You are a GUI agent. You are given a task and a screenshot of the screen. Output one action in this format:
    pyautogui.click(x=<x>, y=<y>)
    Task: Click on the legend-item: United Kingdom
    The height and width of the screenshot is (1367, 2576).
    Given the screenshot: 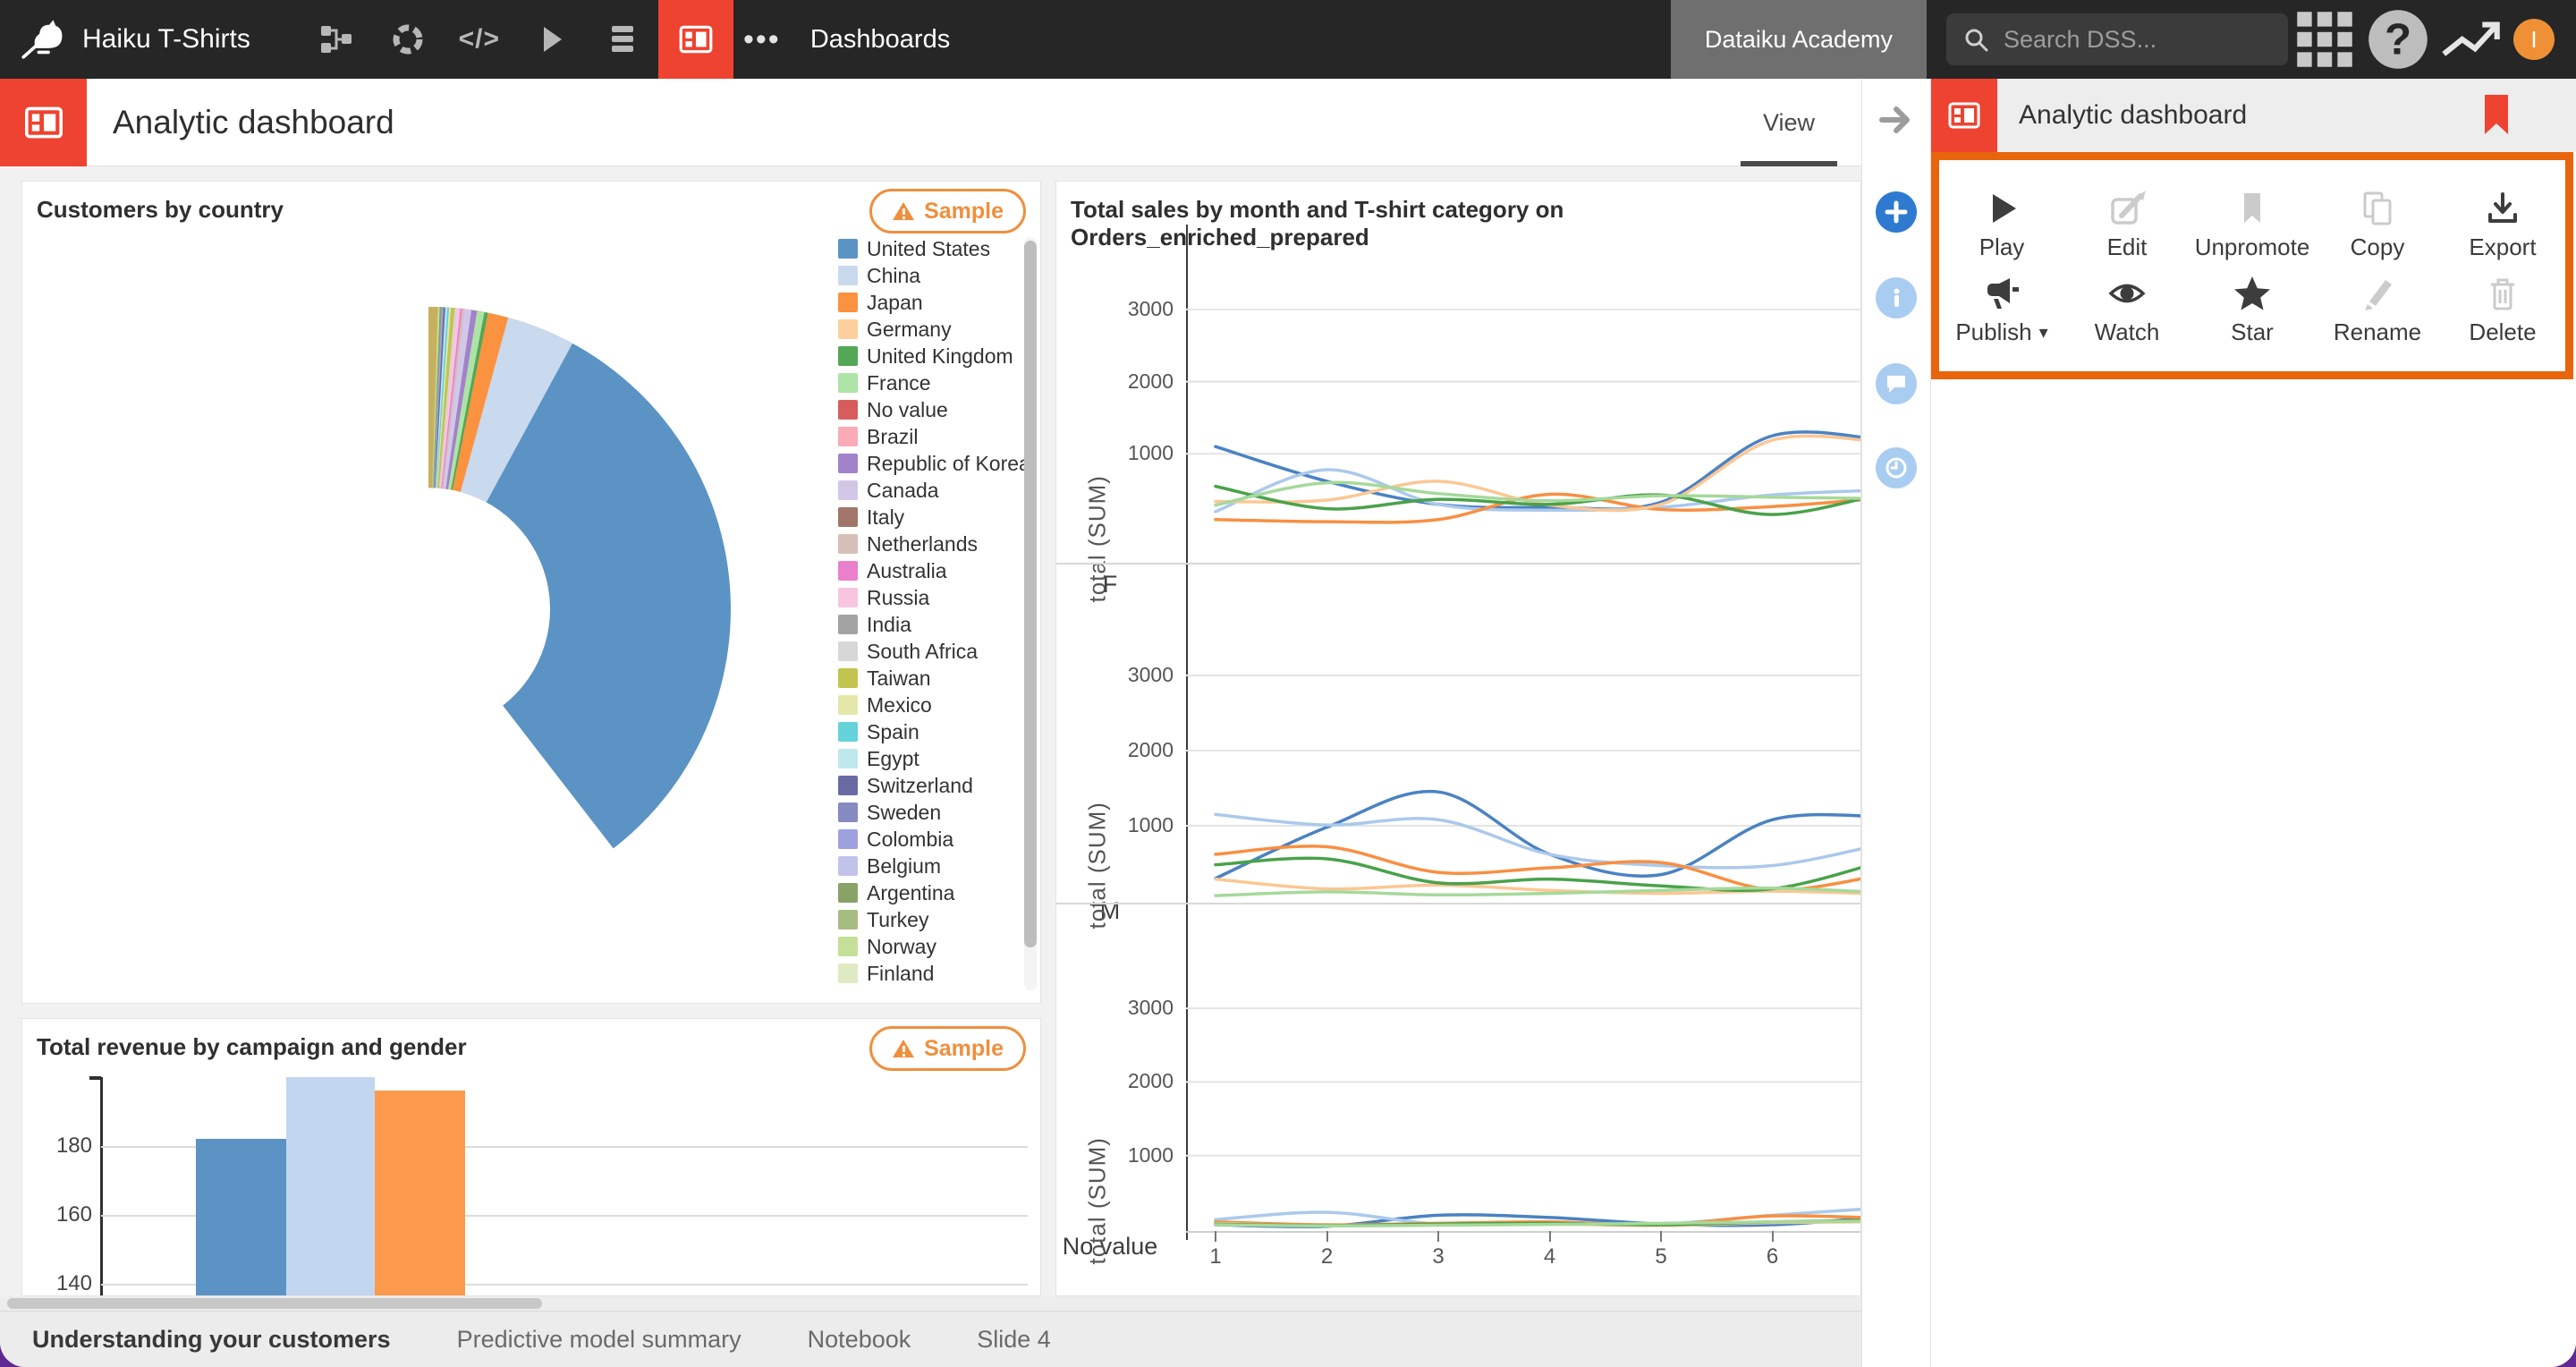 What is the action you would take?
    pyautogui.click(x=939, y=356)
    